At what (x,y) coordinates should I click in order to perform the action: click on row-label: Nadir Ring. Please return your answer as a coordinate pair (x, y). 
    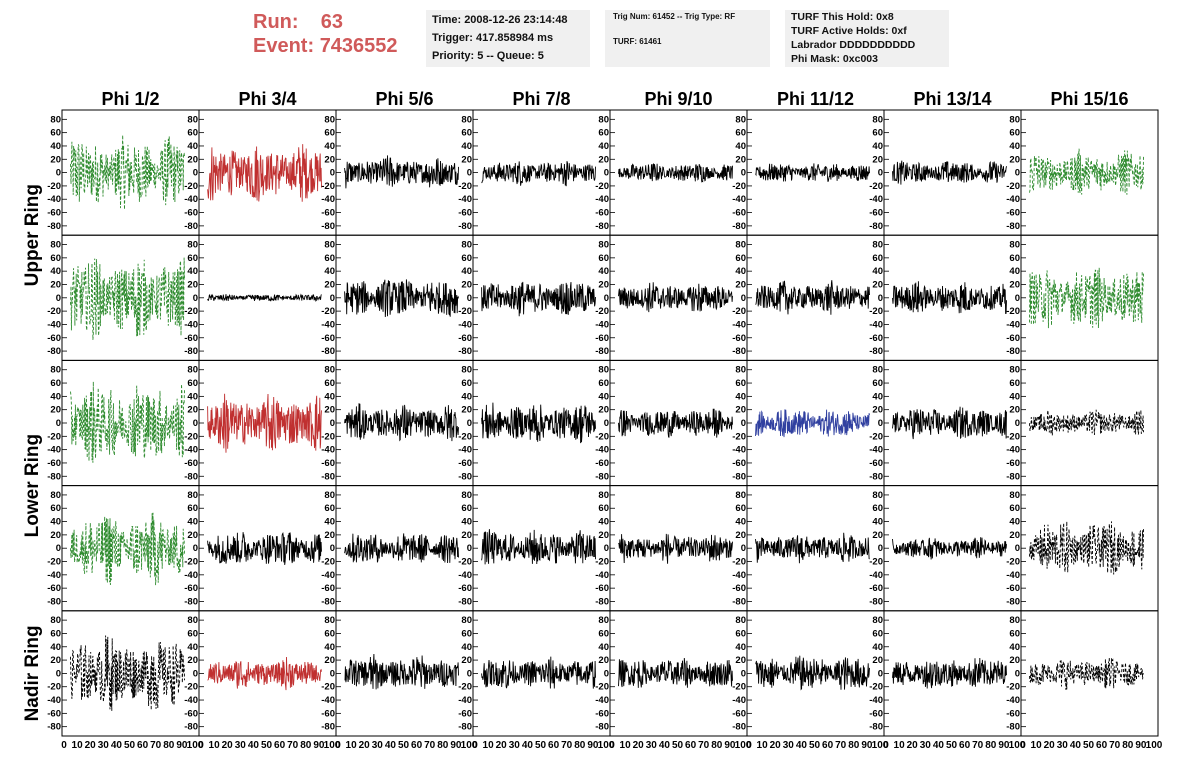
    Looking at the image, I should click on (32, 673).